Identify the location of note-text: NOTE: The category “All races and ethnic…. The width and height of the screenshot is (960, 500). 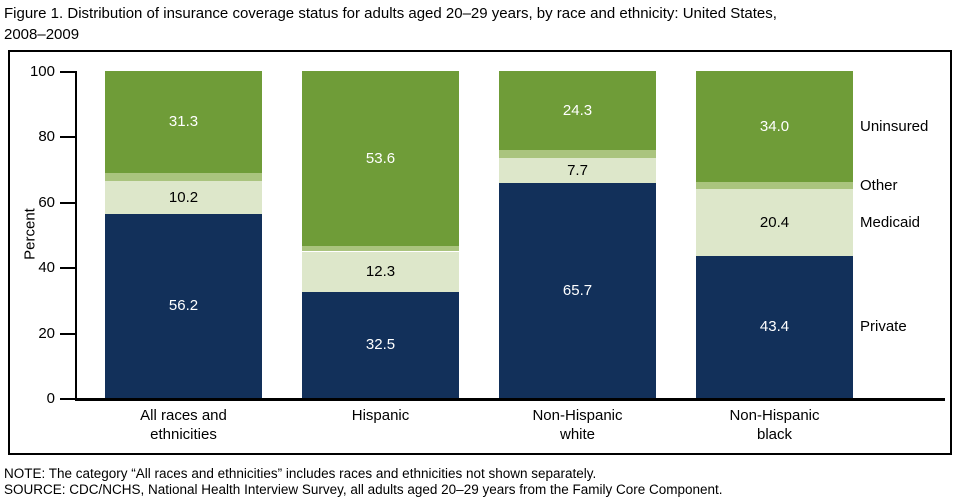
(300, 473).